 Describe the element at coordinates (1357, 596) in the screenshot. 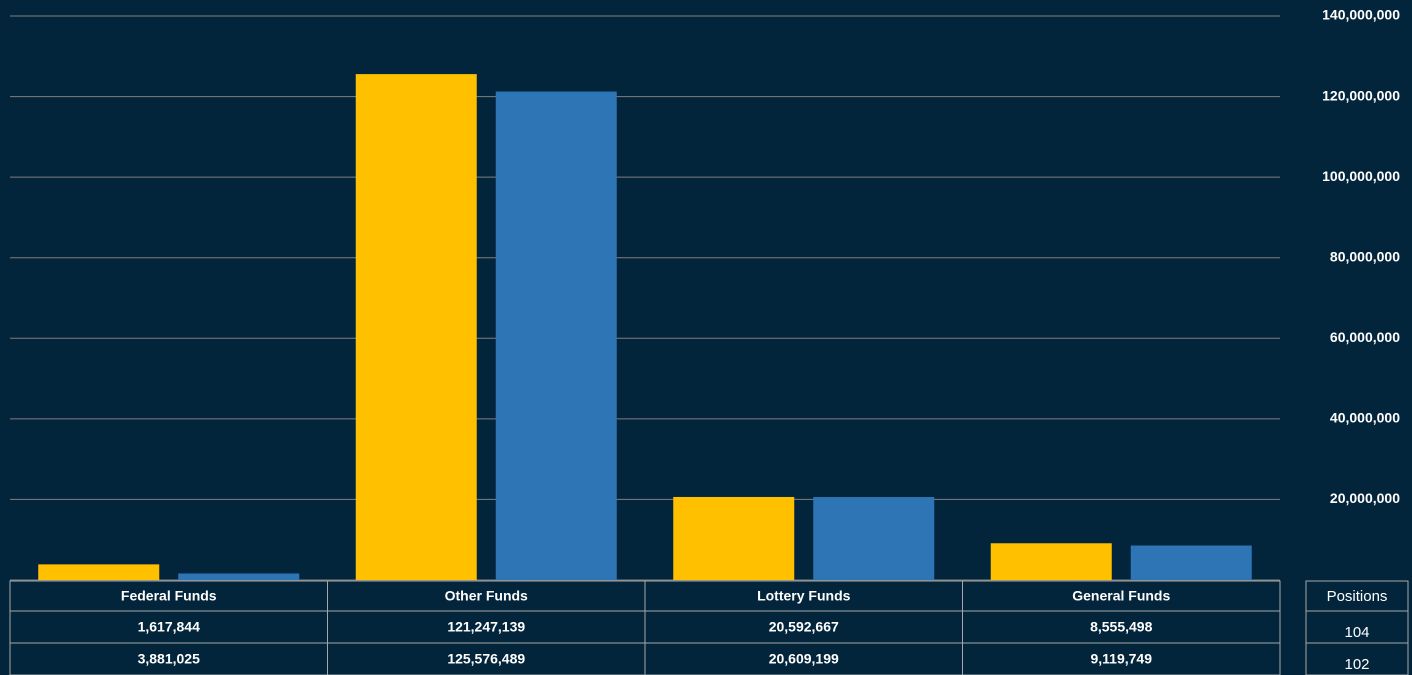

I see `positions-header: Positions` at that location.